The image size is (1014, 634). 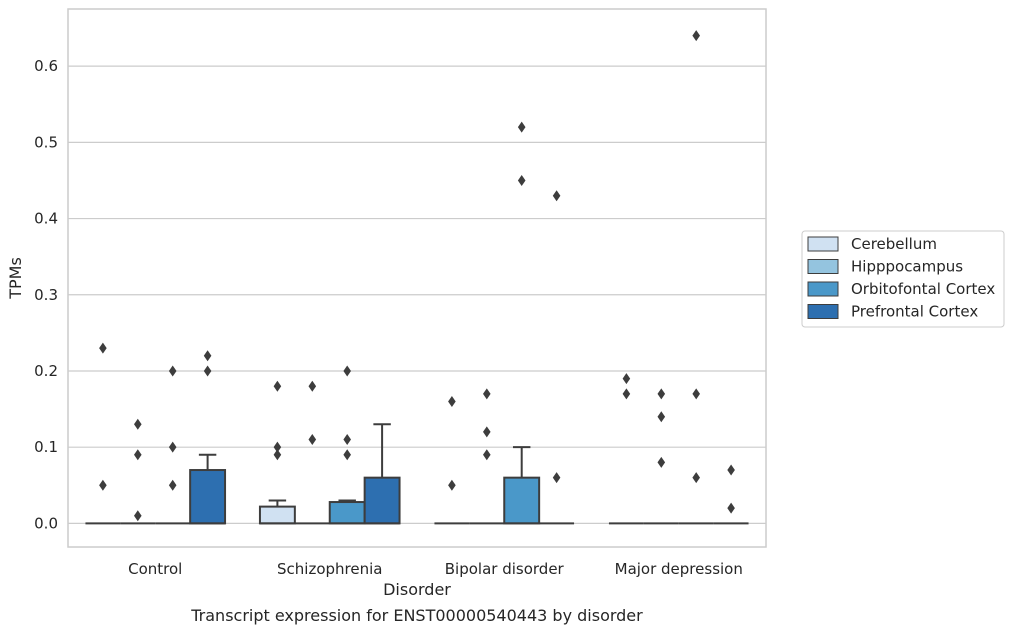 What do you see at coordinates (46, 142) in the screenshot?
I see `y-tick-label: 0.5` at bounding box center [46, 142].